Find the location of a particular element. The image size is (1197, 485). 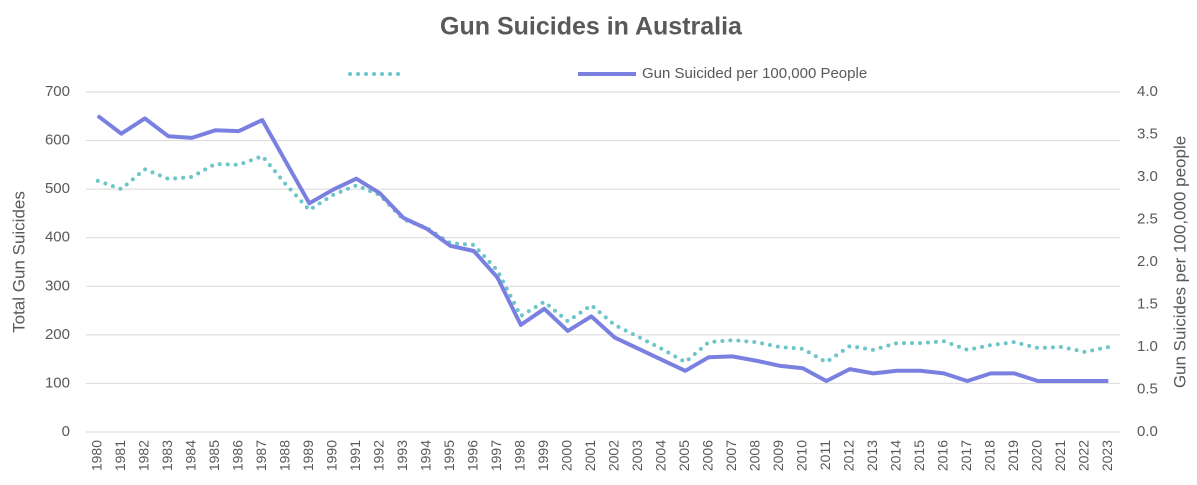

x-tick-label: 2009 is located at coordinates (778, 455).